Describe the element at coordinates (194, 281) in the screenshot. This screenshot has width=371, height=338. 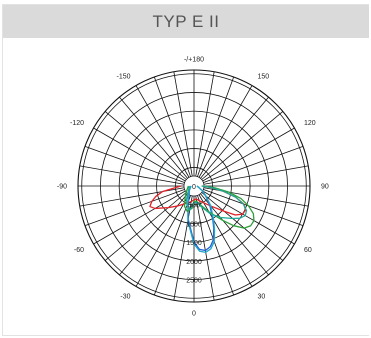
I see `radial-tick-label: 2500` at that location.